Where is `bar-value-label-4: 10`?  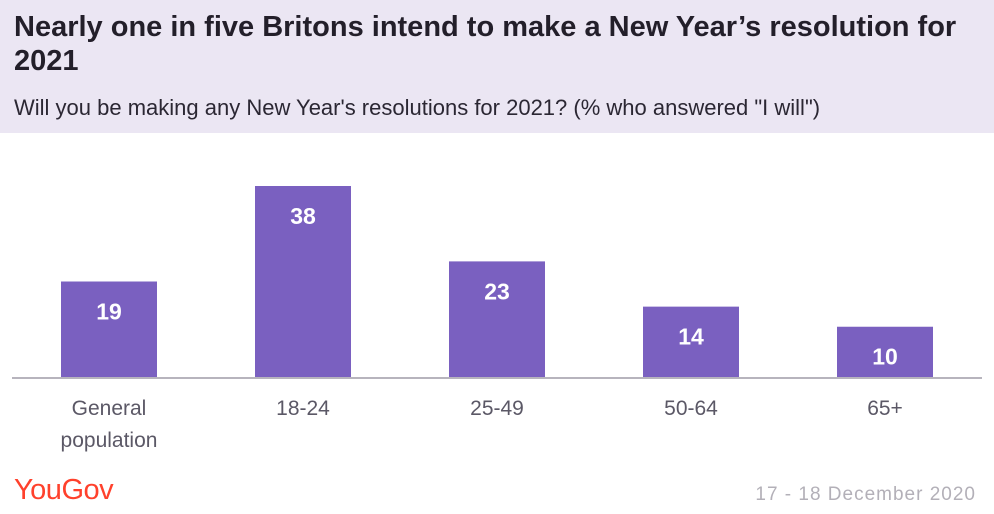
bar-value-label-4: 10 is located at coordinates (885, 357).